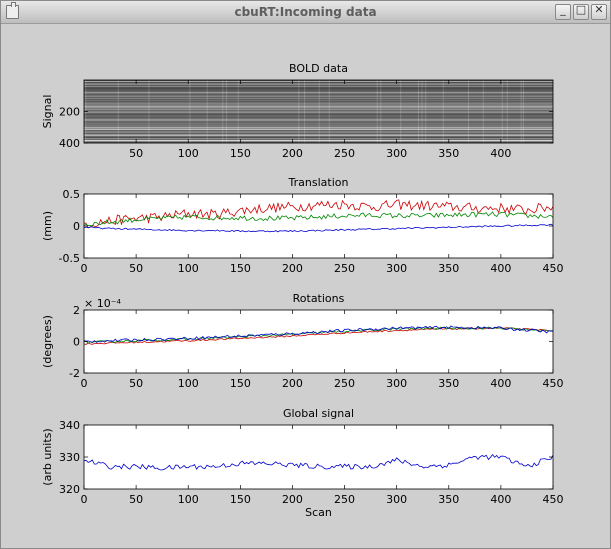  What do you see at coordinates (318, 182) in the screenshot?
I see `plot-title: Translation` at bounding box center [318, 182].